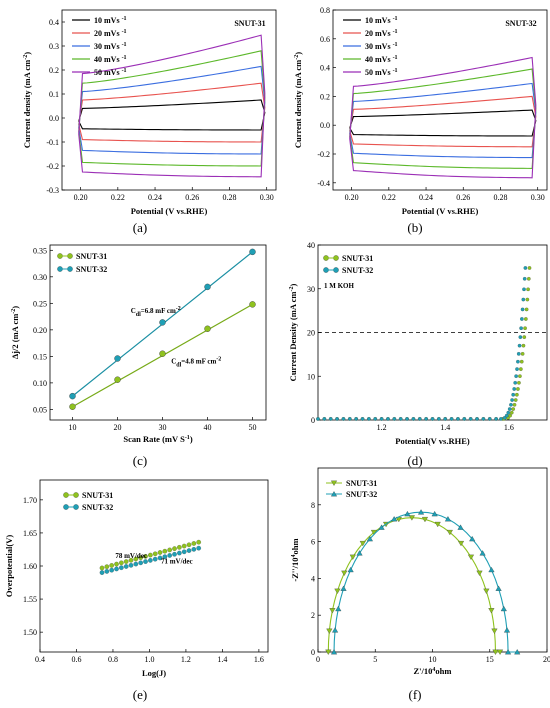 This screenshot has height=708, width=550. What do you see at coordinates (325, 10) in the screenshot?
I see `y-tick-label: 0.8` at bounding box center [325, 10].